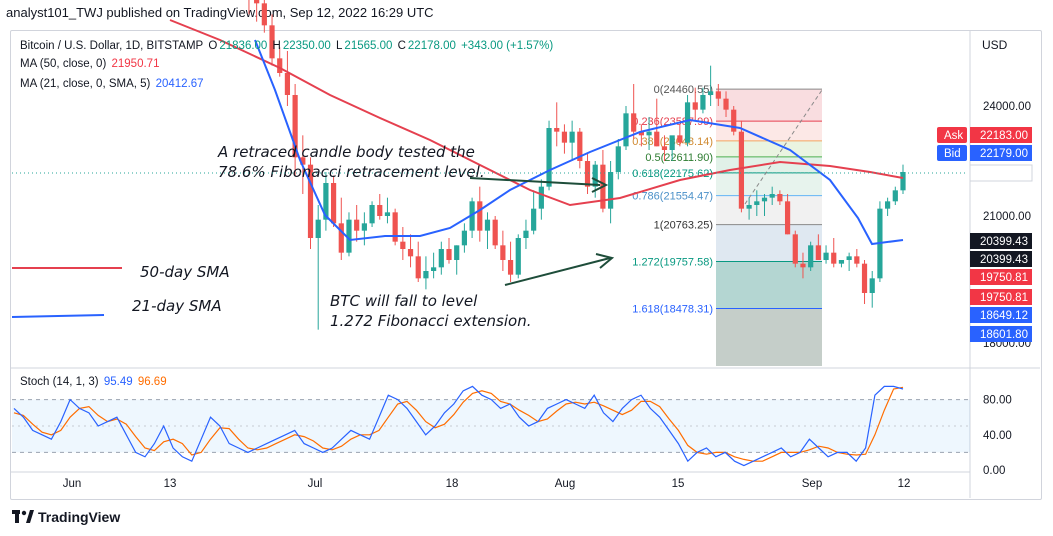 Image resolution: width=1053 pixels, height=536 pixels. What do you see at coordinates (952, 154) in the screenshot?
I see `price-tag-label: Bid` at bounding box center [952, 154].